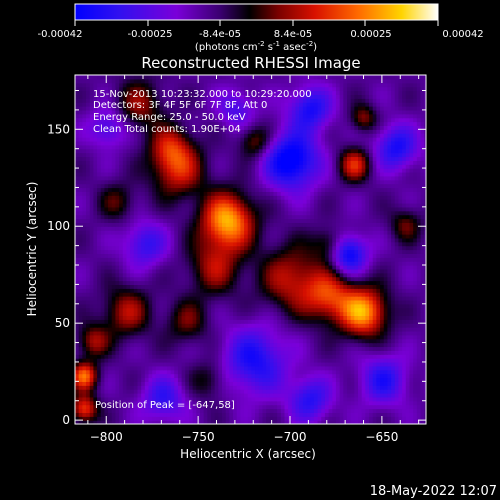  What do you see at coordinates (256, 23) in the screenshot?
I see `colorbar-ticks` at bounding box center [256, 23].